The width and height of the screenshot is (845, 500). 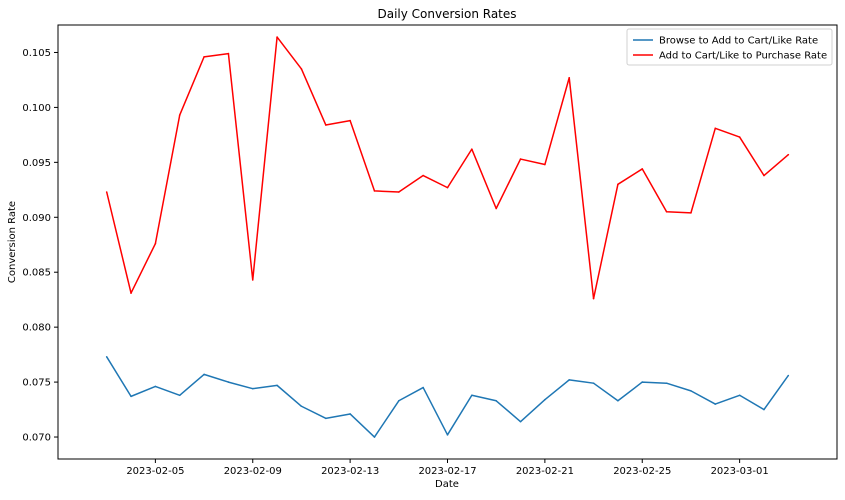 What do you see at coordinates (740, 471) in the screenshot?
I see `x-tick-label: 2023-03-01` at bounding box center [740, 471].